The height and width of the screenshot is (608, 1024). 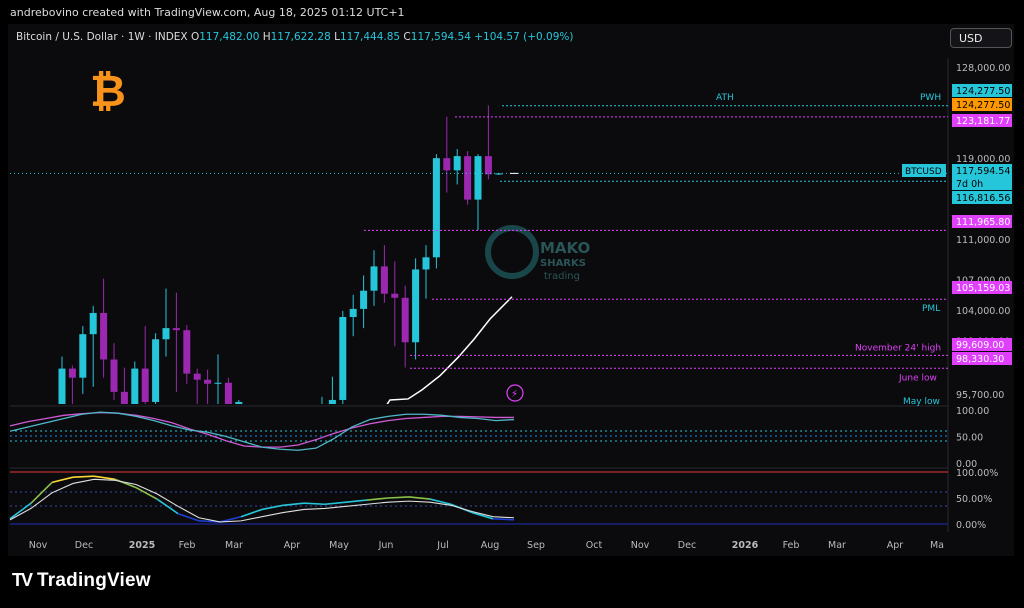 What do you see at coordinates (563, 263) in the screenshot?
I see `watermark-line2: SHARKS` at bounding box center [563, 263].